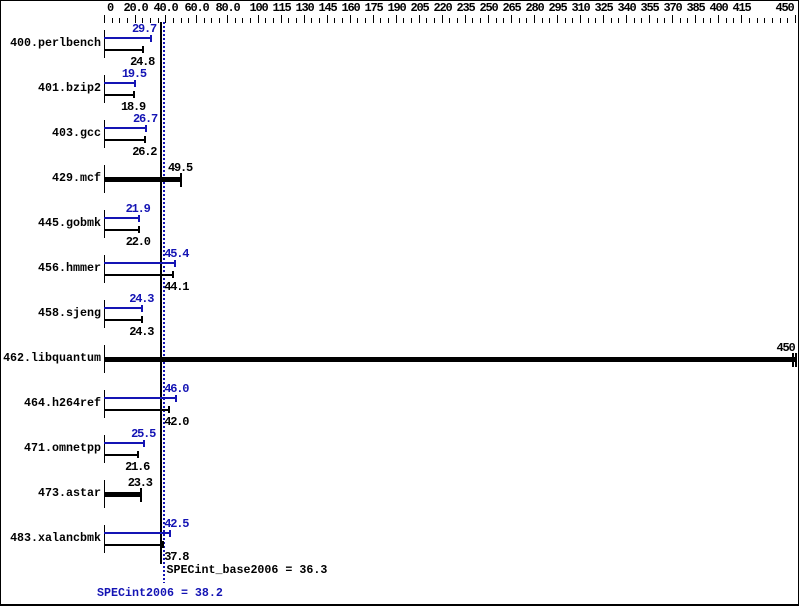 The width and height of the screenshot is (799, 606). I want to click on svg-text: 429.mcf, so click(76, 178).